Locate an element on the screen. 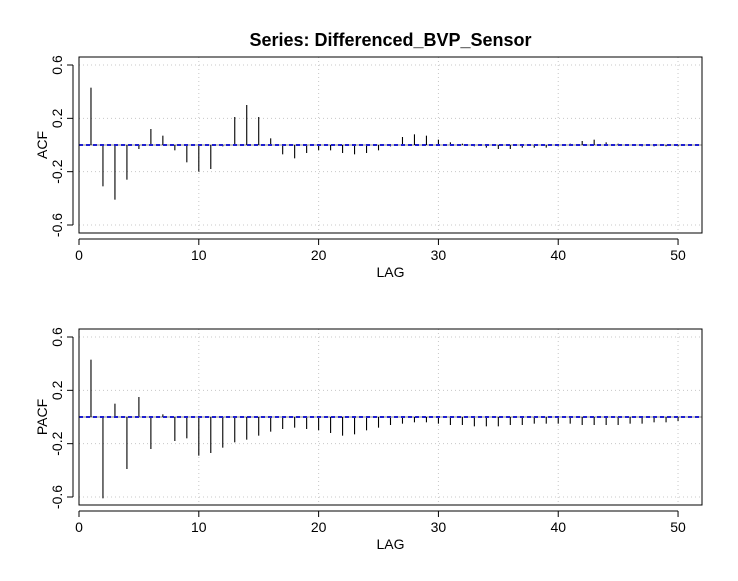  acf-x-tick-label-3: 30 is located at coordinates (439, 255).